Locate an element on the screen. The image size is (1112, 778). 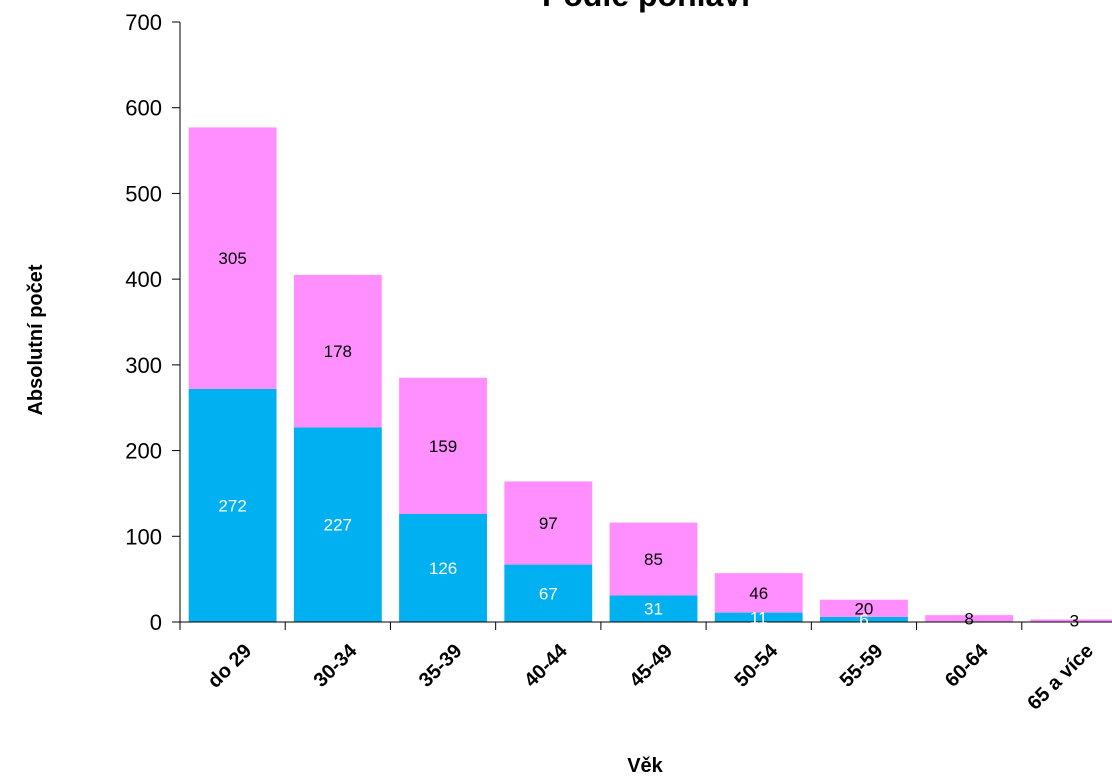
data-label-series1-1: 227 is located at coordinates (338, 525).